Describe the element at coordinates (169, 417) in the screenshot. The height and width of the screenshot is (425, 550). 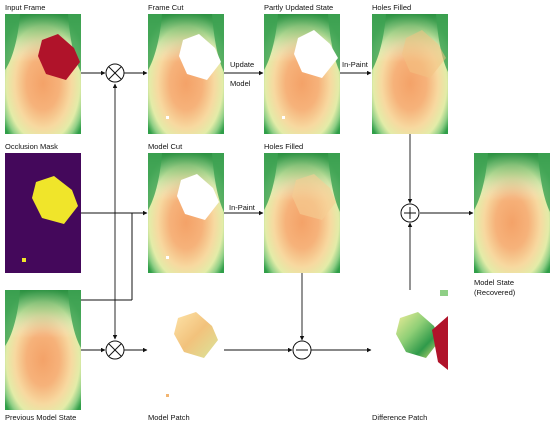
I see `label-model-patch: Model Patch` at that location.